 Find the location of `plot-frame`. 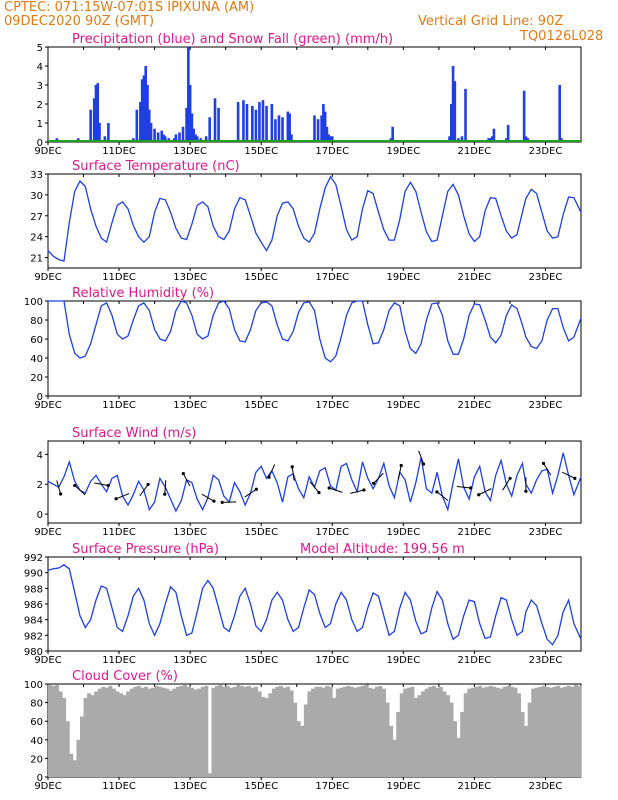

plot-frame is located at coordinates (314, 604).